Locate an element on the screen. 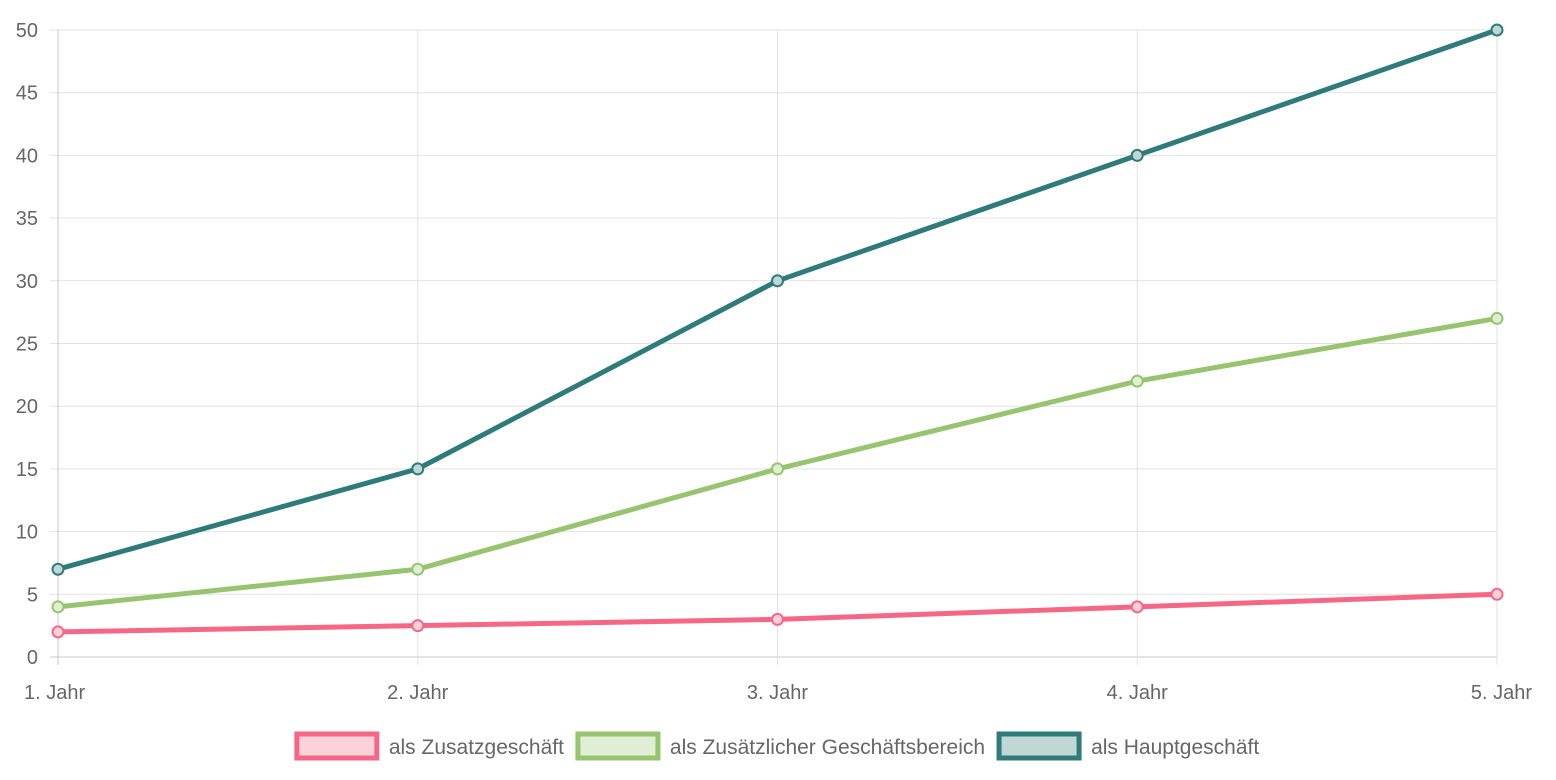  legend-item: als Zusätzlicher Geschäftsbereich is located at coordinates (780, 746).